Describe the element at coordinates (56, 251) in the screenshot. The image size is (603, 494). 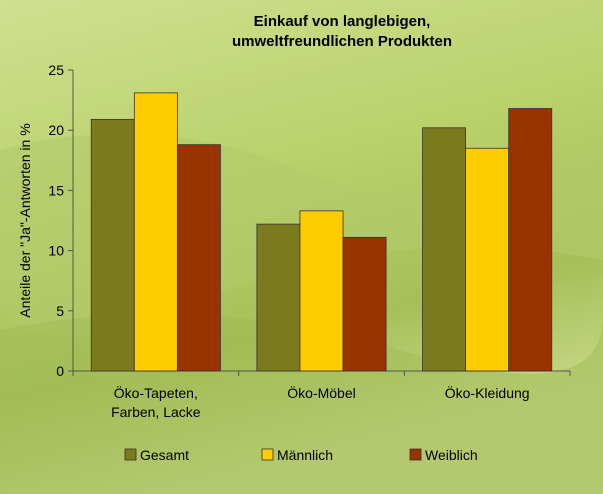
I see `y-tick-label: 10` at that location.